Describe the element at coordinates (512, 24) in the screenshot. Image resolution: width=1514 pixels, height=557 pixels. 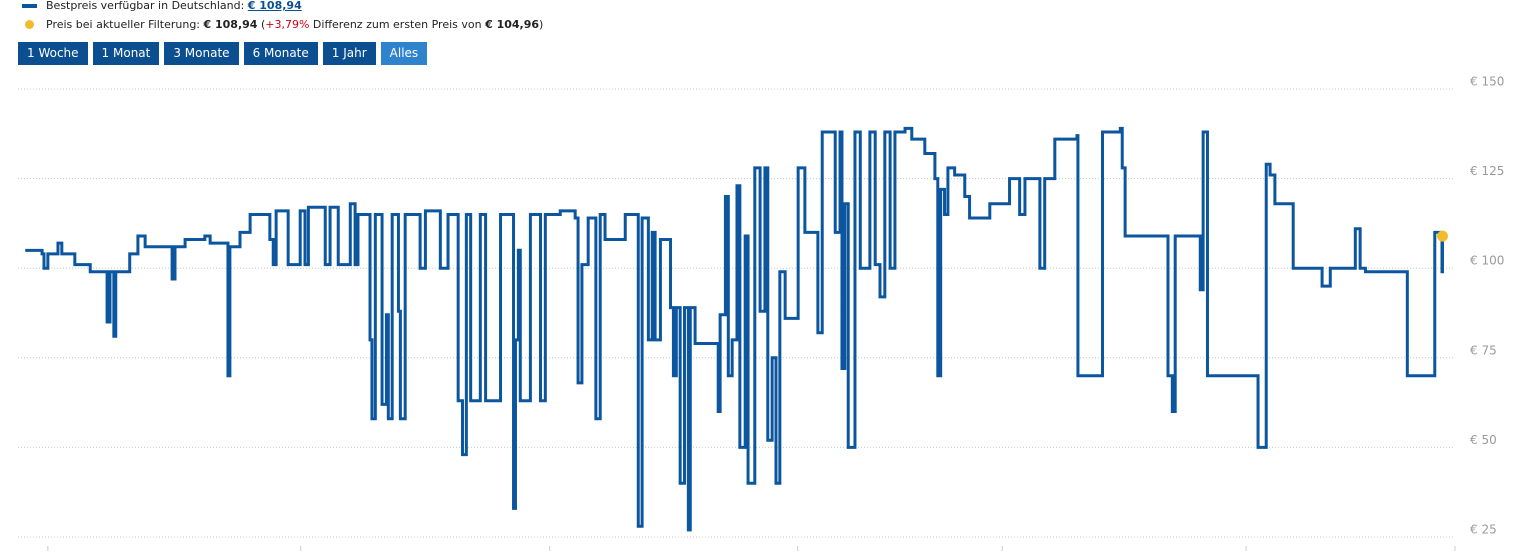
I see `legend-text: € 104,96` at that location.